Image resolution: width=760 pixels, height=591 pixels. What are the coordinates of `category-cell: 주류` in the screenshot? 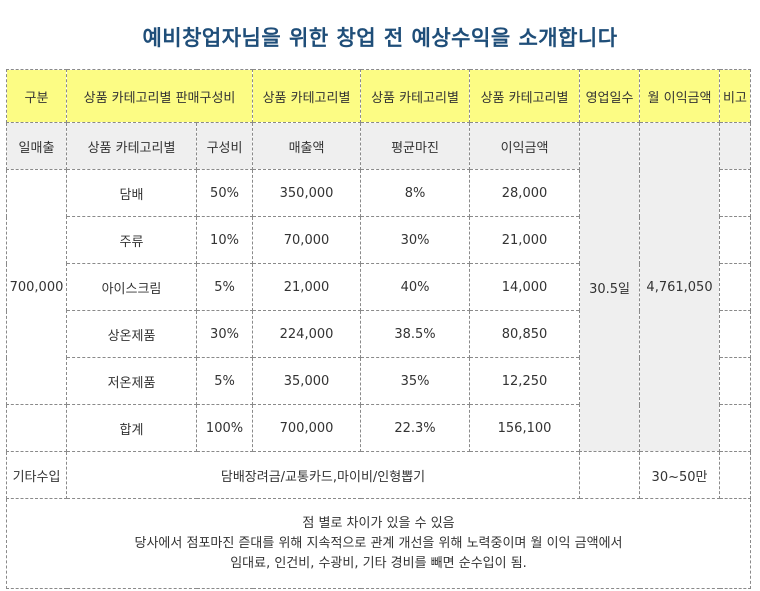 It's located at (131, 240).